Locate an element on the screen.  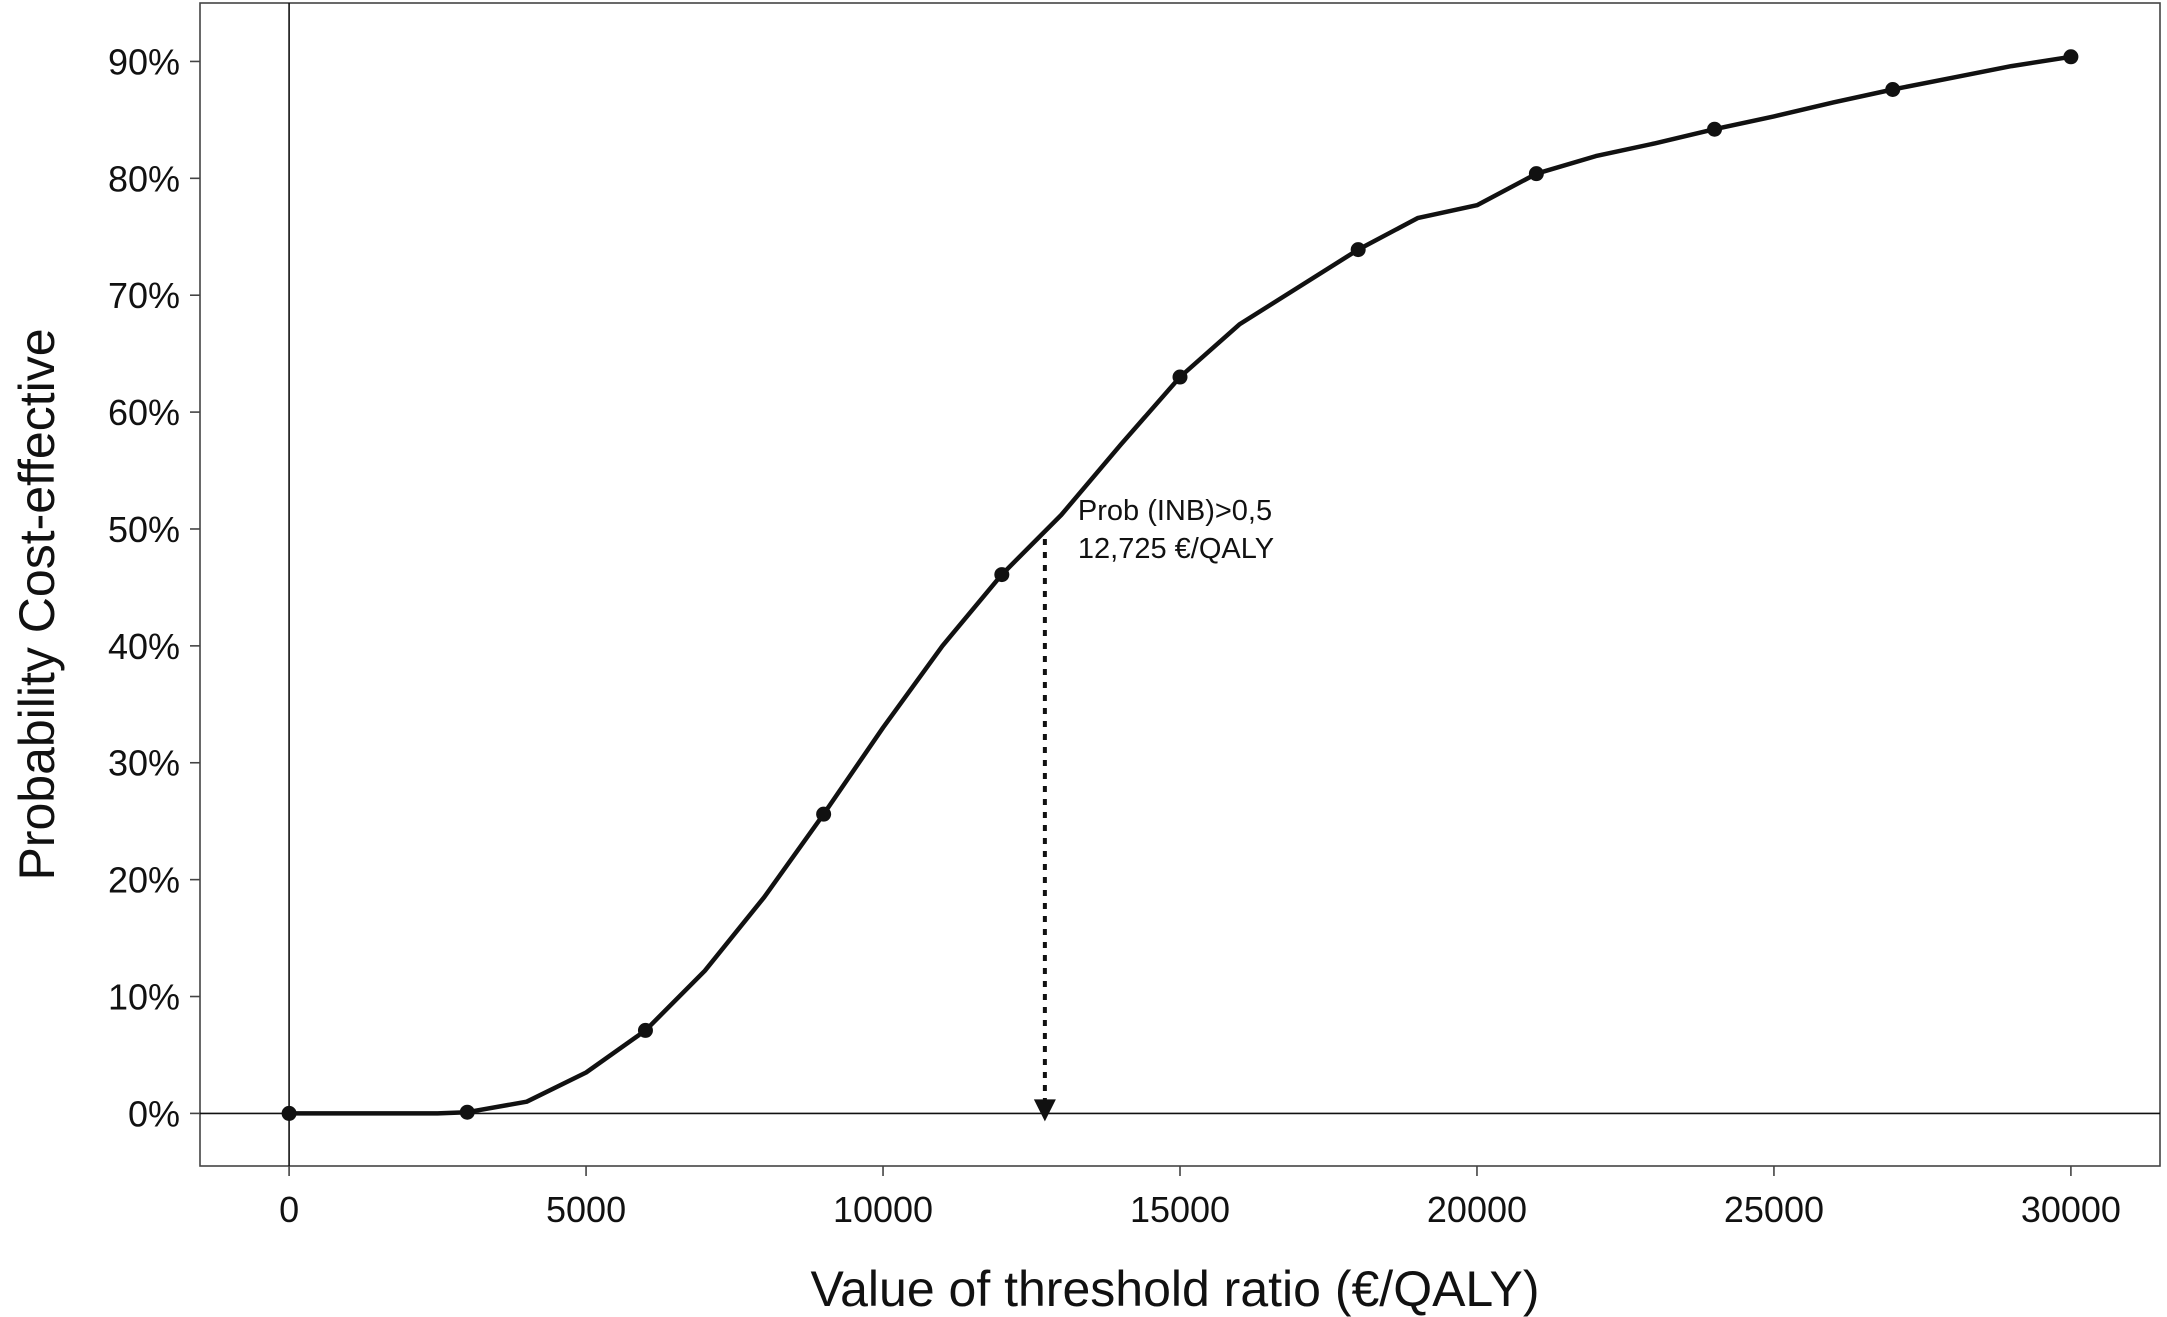
x-tick-labels: 0 5000 10000 15000 20000 25000 30000 is located at coordinates (1200, 1198).